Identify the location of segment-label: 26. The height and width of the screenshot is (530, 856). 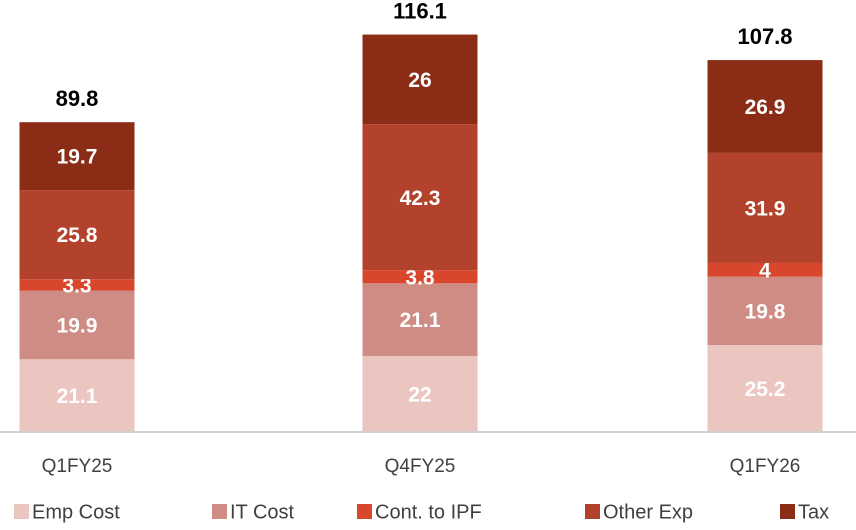
(419, 80).